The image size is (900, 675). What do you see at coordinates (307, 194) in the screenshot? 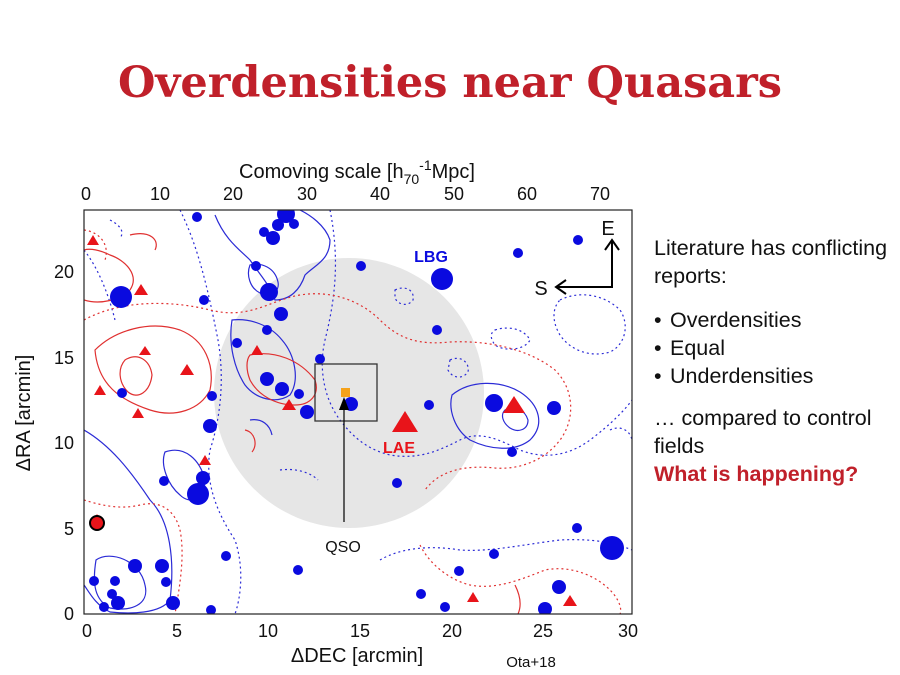
I see `top-tick-label: 30` at bounding box center [307, 194].